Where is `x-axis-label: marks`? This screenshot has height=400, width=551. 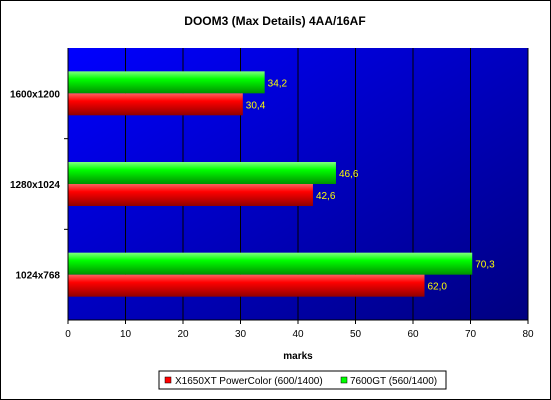
x-axis-label: marks is located at coordinates (298, 356).